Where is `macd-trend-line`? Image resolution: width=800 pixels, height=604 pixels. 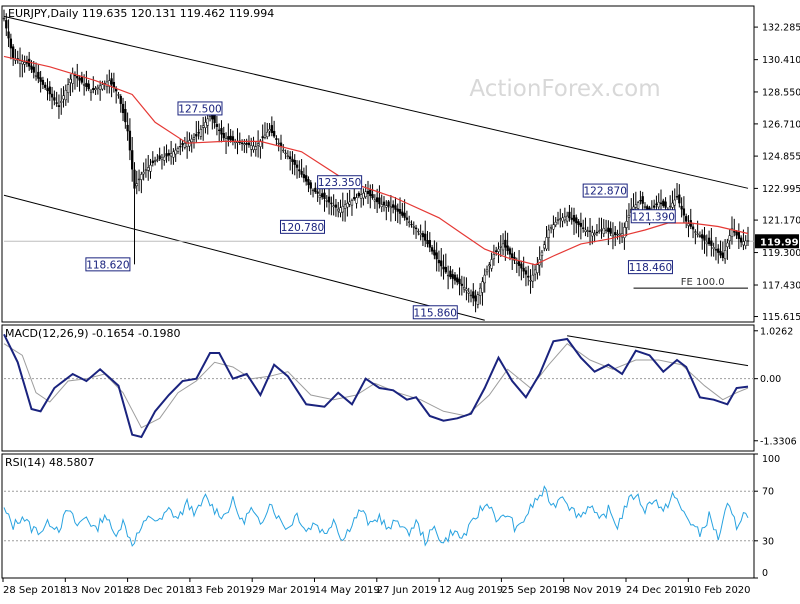 macd-trend-line is located at coordinates (658, 351).